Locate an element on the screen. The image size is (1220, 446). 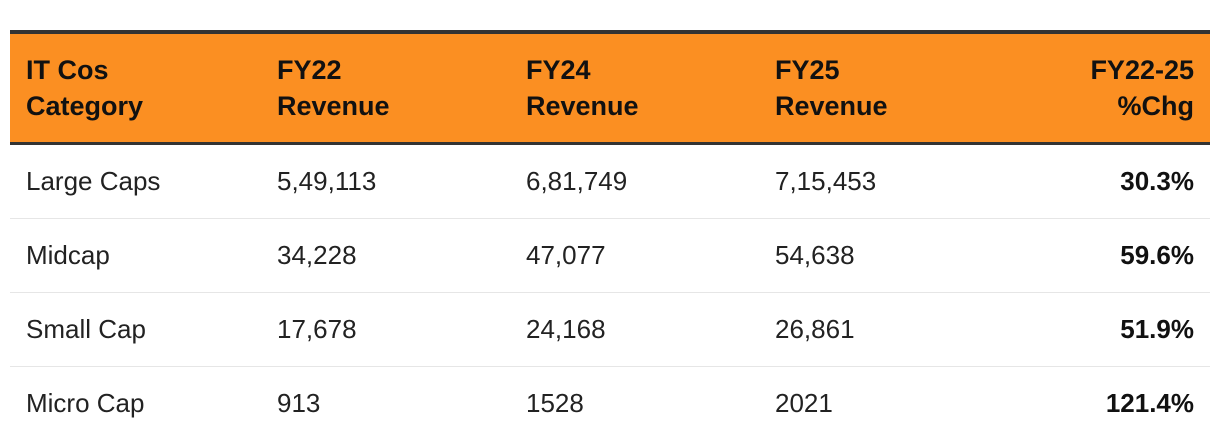
header-fy24-revenue: FY24 Revenue is located at coordinates (634, 87).